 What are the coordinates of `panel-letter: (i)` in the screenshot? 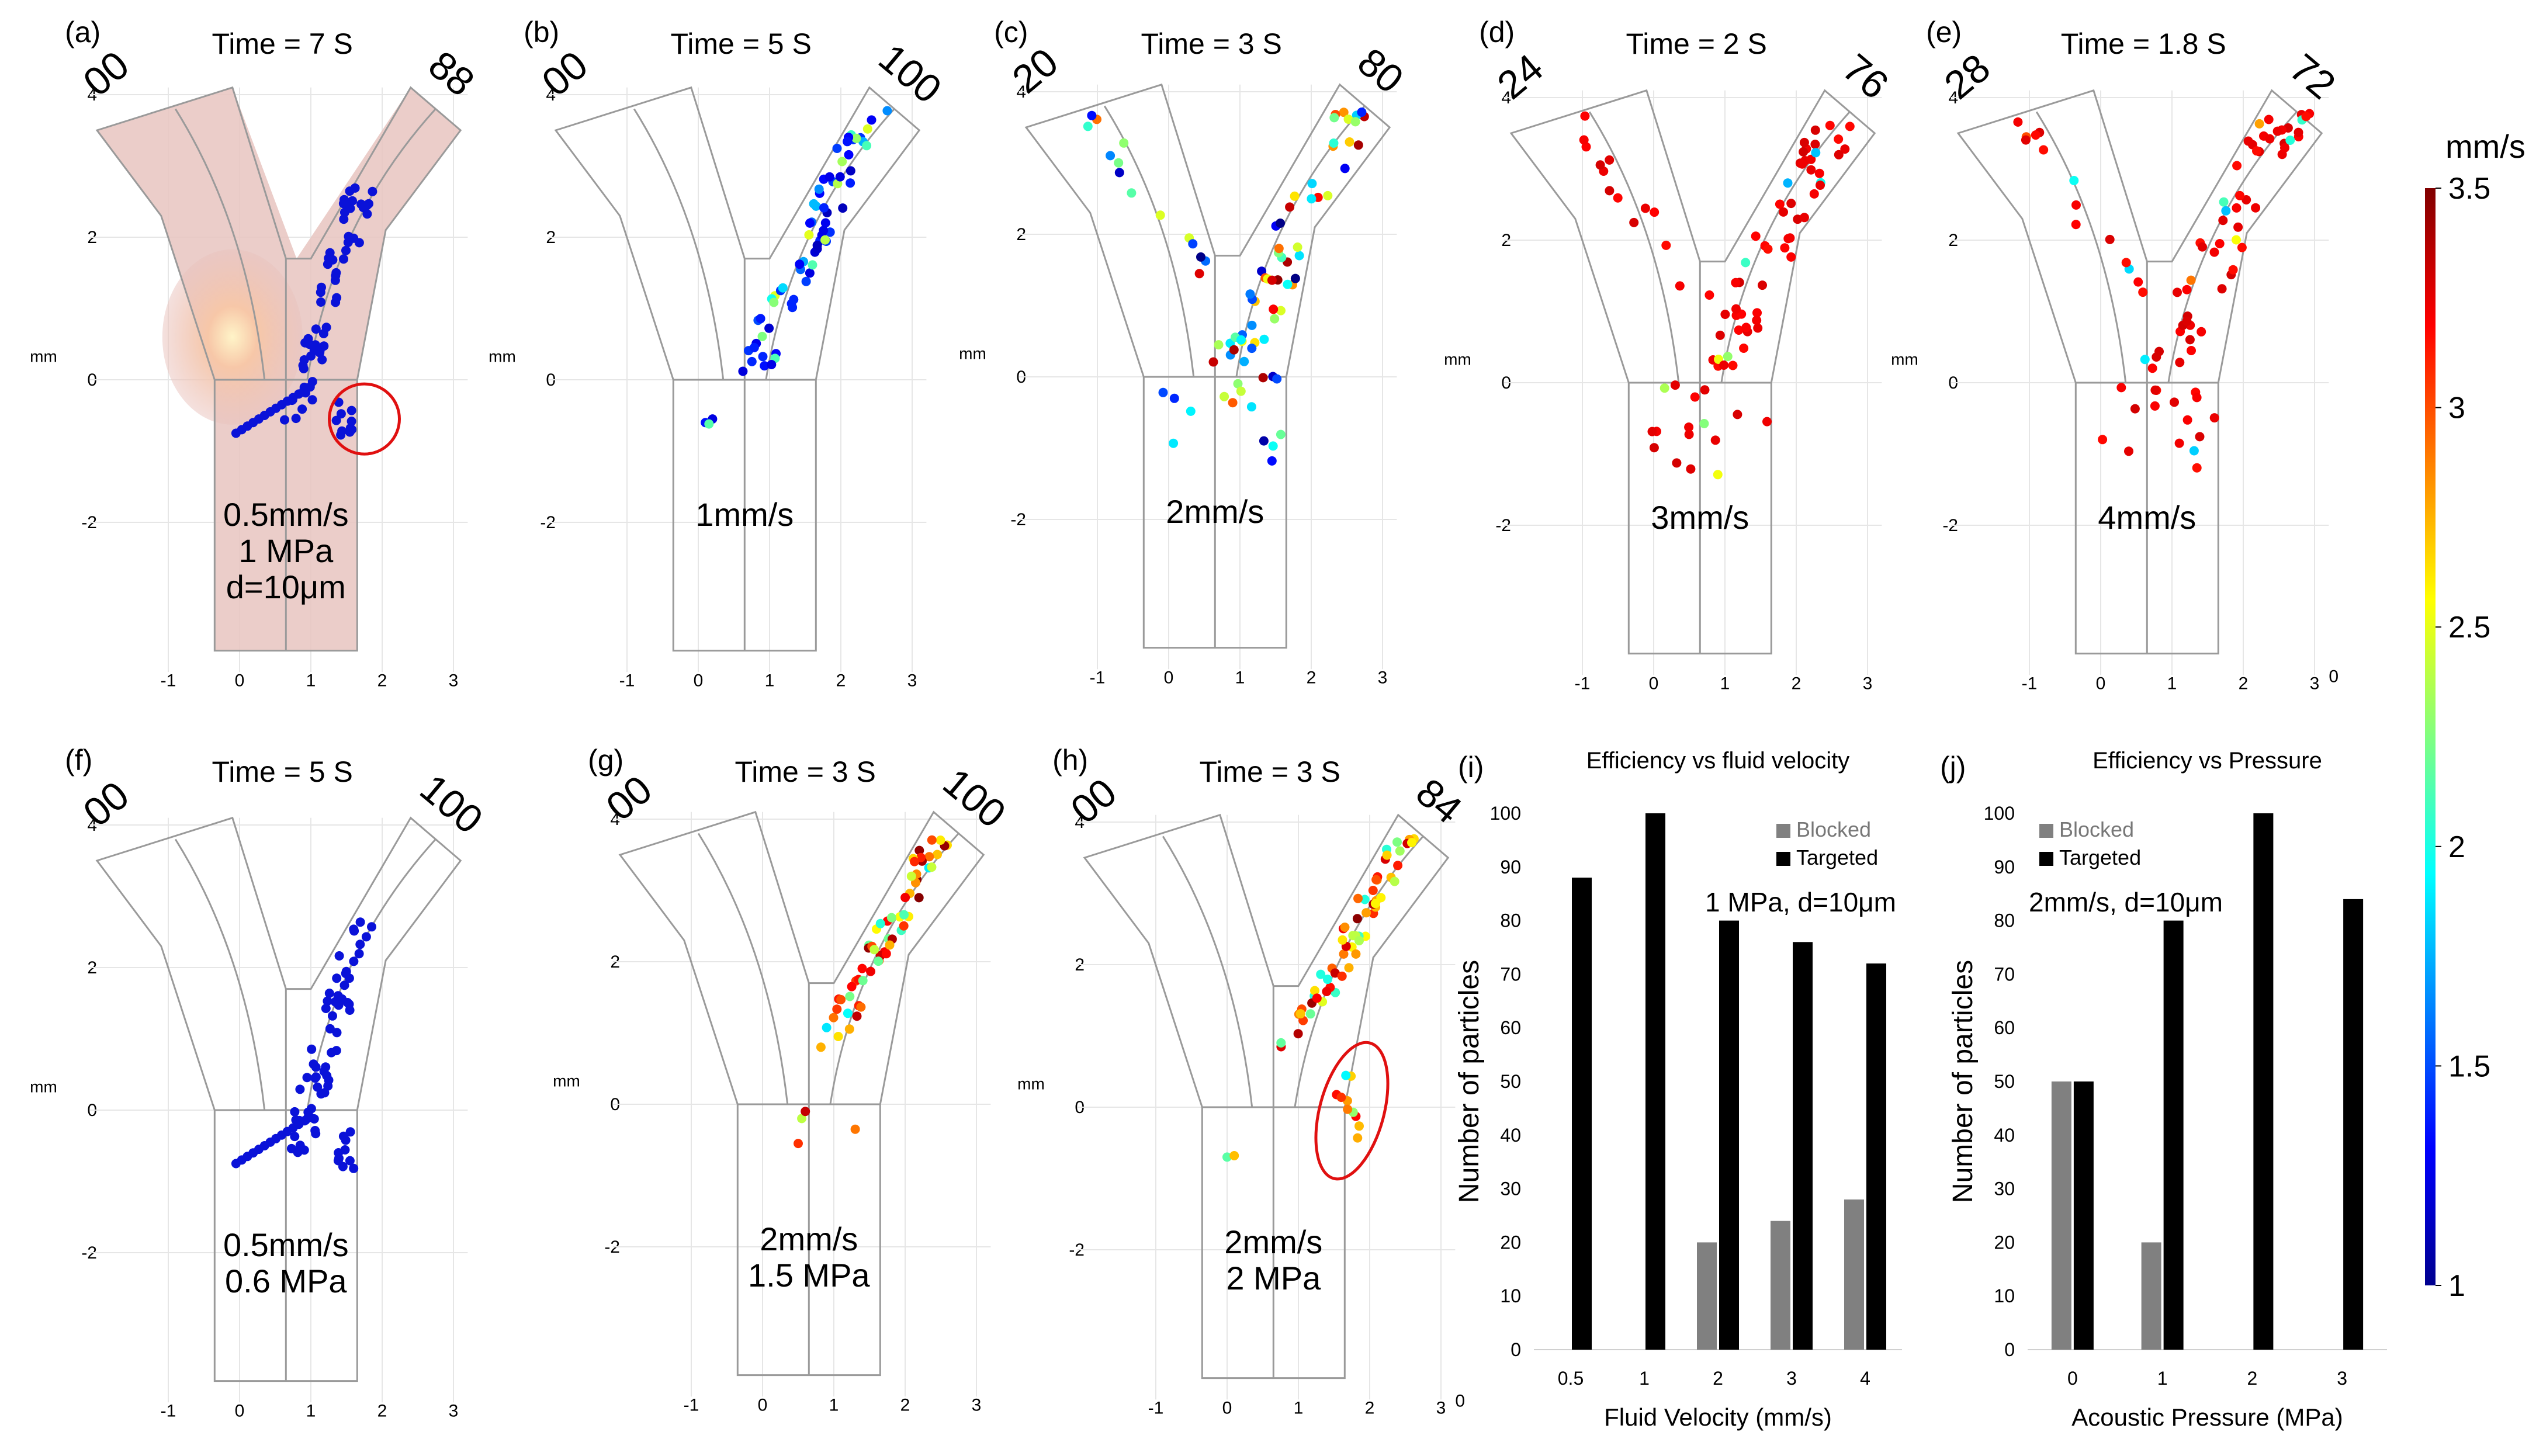 It's located at (1471, 767).